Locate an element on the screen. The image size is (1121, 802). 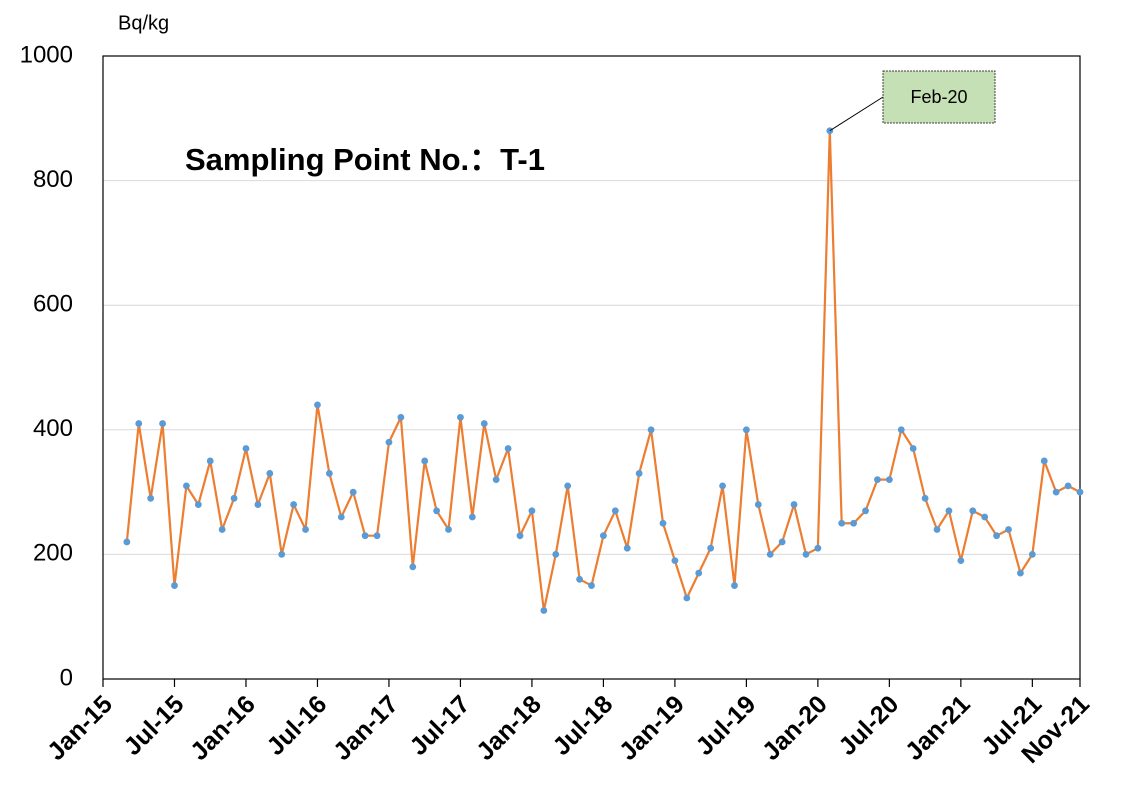
x-tick-label: Jul-19 is located at coordinates (725, 725).